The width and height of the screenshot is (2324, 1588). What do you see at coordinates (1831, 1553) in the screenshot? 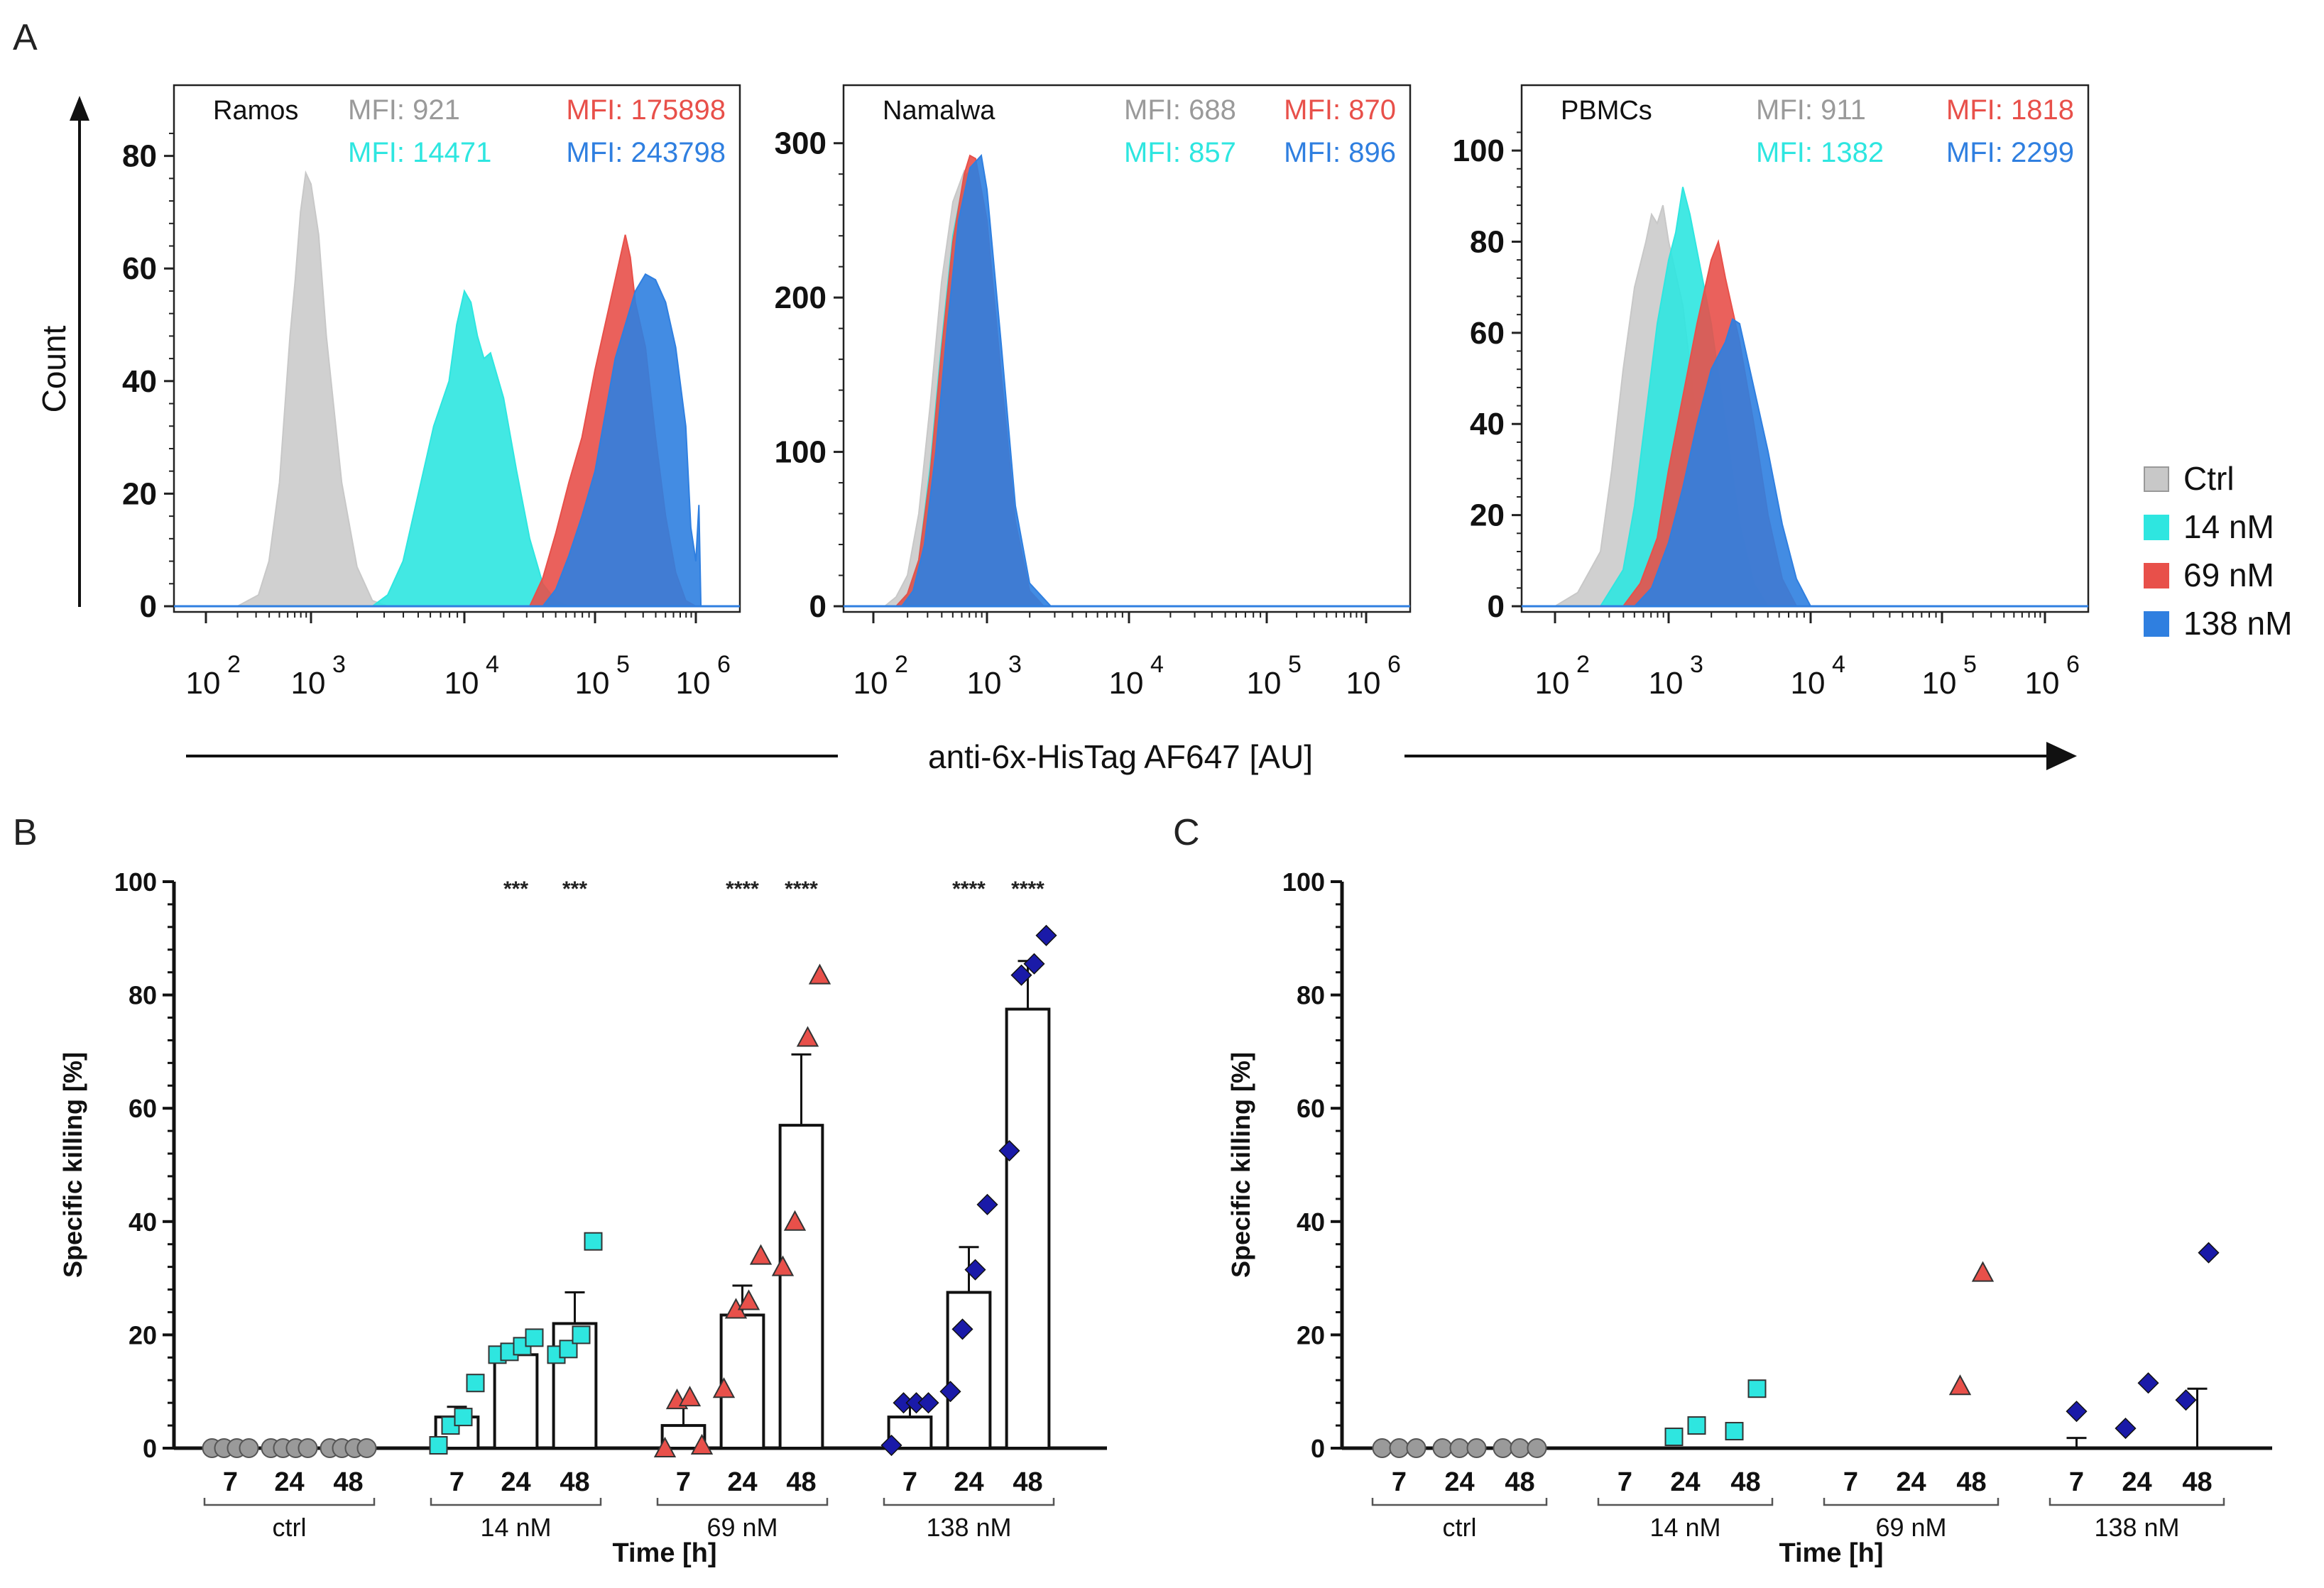
I see `x-axis-label: Time [h]` at bounding box center [1831, 1553].